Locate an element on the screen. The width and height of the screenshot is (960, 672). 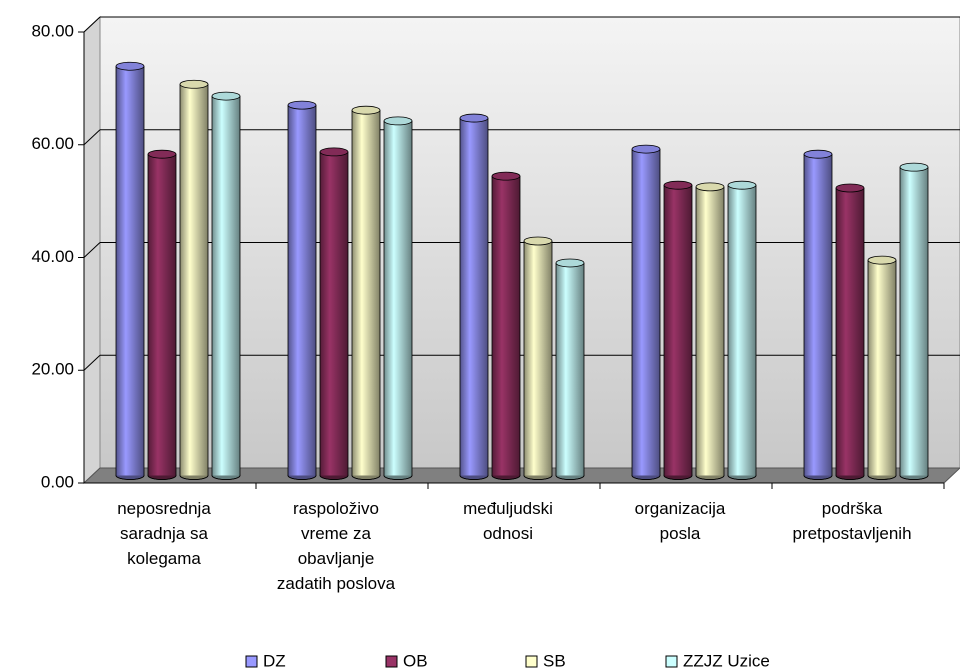
legend-label: SB is located at coordinates (554, 660).